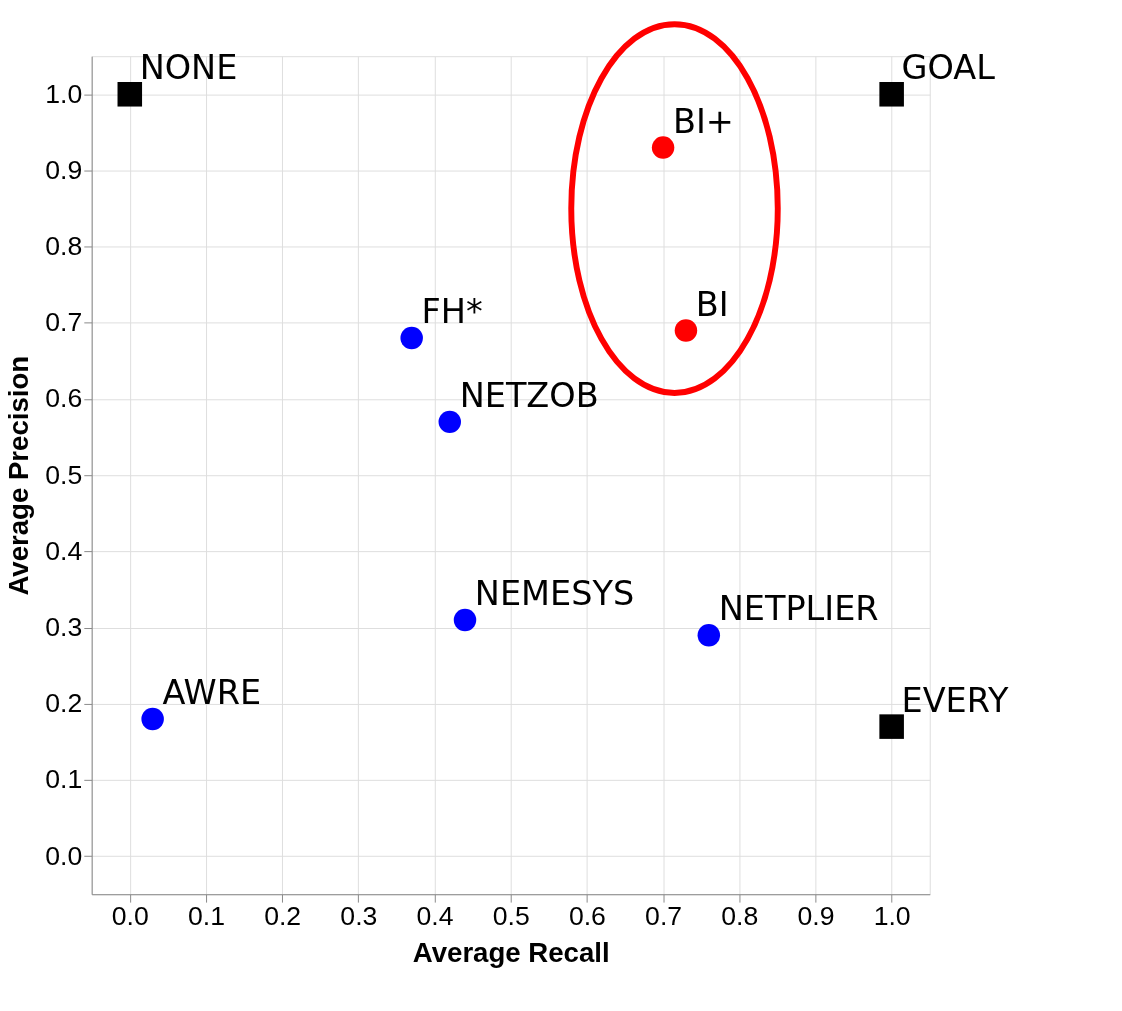 The width and height of the screenshot is (1122, 1011). Describe the element at coordinates (18, 475) in the screenshot. I see `y-axis-title: Average Precision` at that location.